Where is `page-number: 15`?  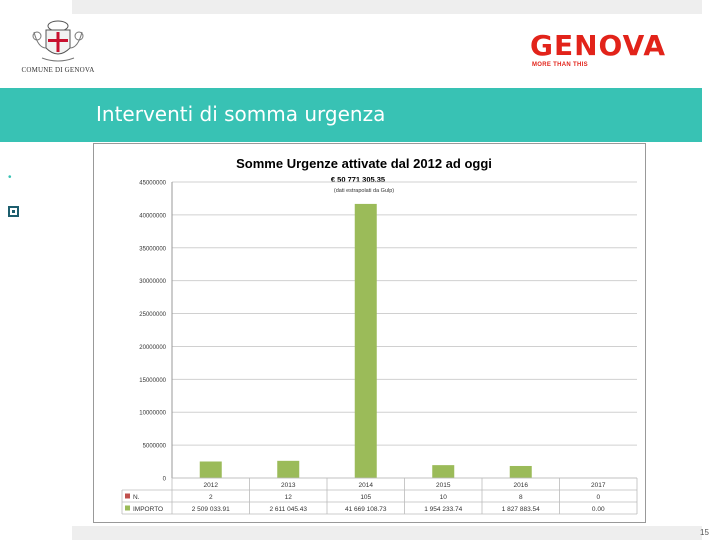 page-number: 15 is located at coordinates (704, 532).